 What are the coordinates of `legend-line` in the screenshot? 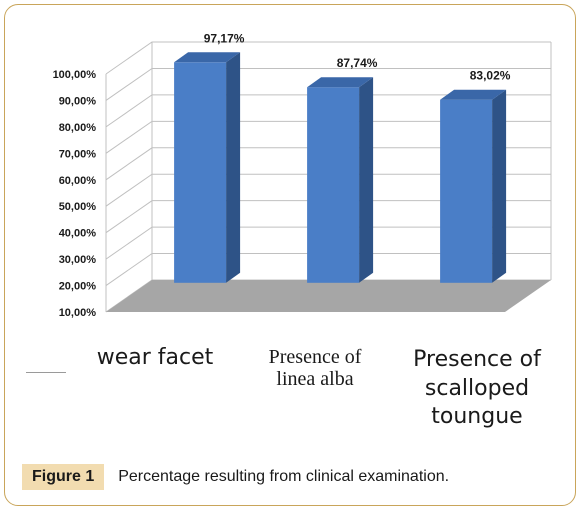 It's located at (46, 372).